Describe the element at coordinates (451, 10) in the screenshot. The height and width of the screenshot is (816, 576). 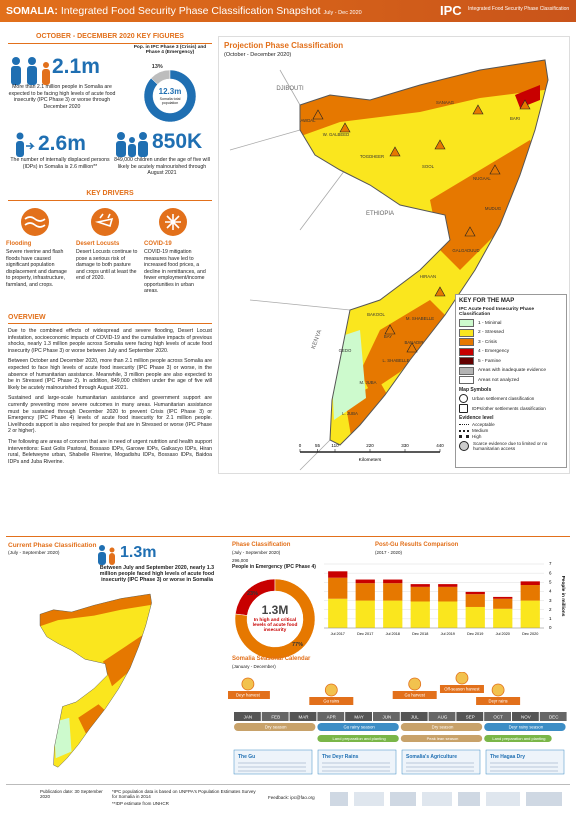
I see `logo: IPC` at that location.